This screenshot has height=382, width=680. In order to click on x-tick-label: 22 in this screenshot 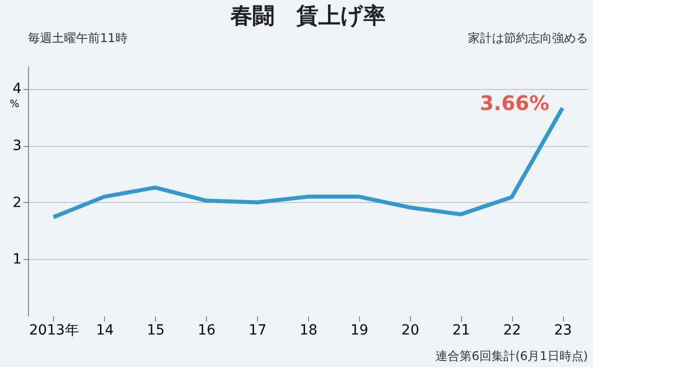, I will do `click(512, 330)`.